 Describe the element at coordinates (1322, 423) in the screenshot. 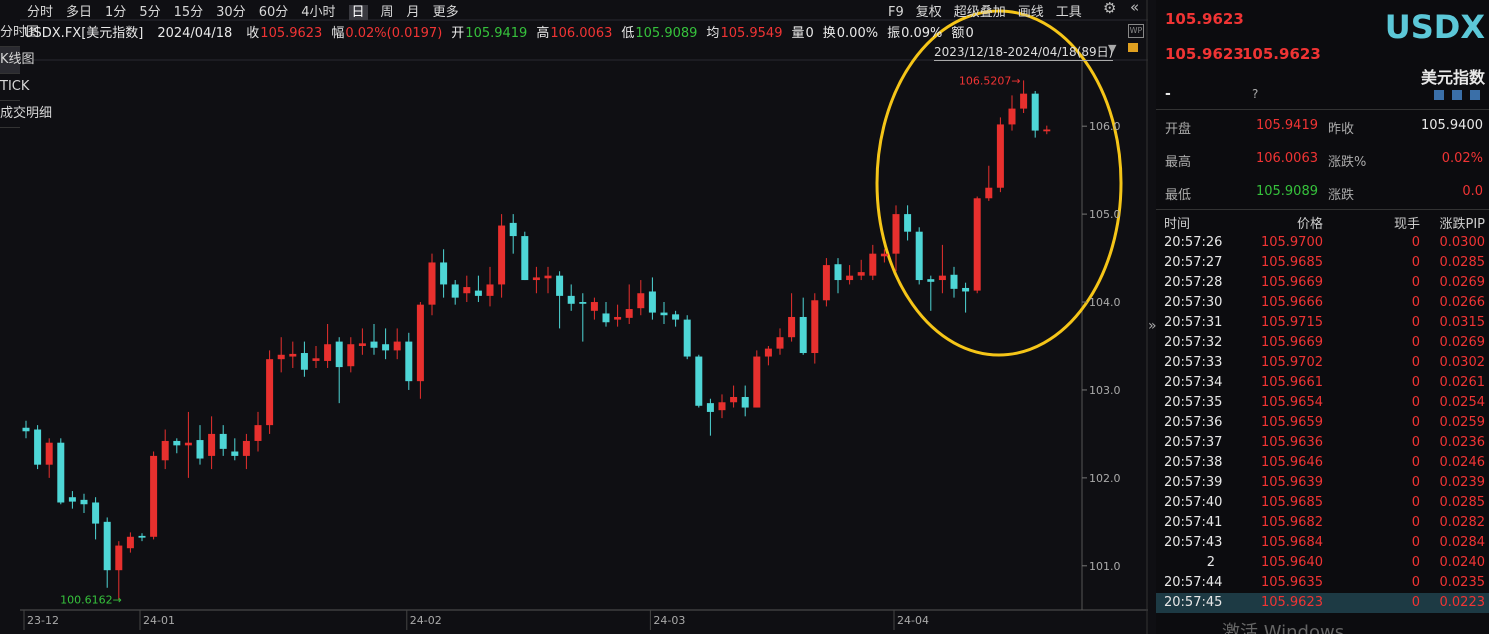

I see `tick-row: 20:57:36 105.9659 0 0.0259` at that location.